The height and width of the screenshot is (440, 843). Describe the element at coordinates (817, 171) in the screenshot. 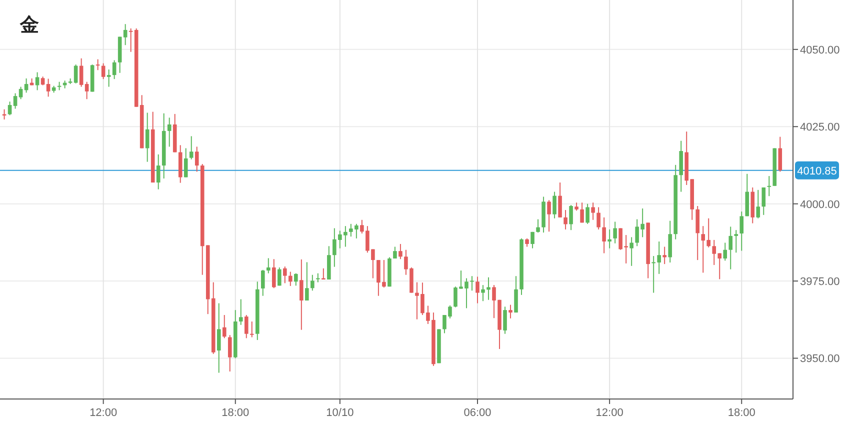

I see `ref-line-label: 4010.85` at that location.